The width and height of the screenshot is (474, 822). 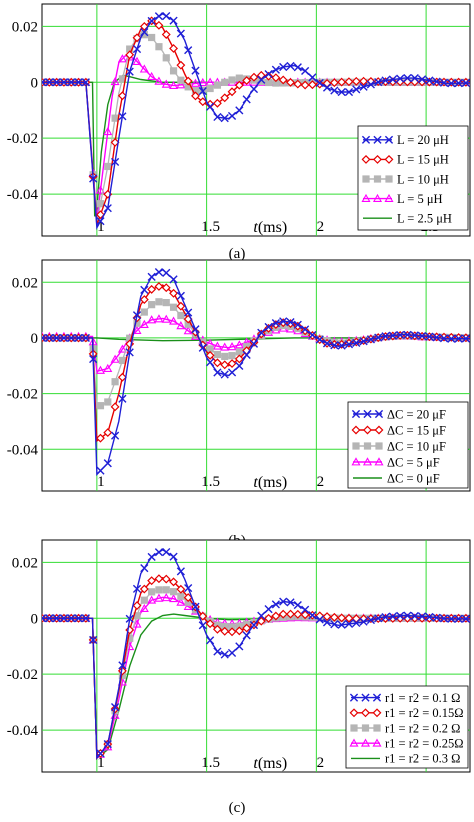 What do you see at coordinates (101, 227) in the screenshot?
I see `x-tick-label: 1` at bounding box center [101, 227].